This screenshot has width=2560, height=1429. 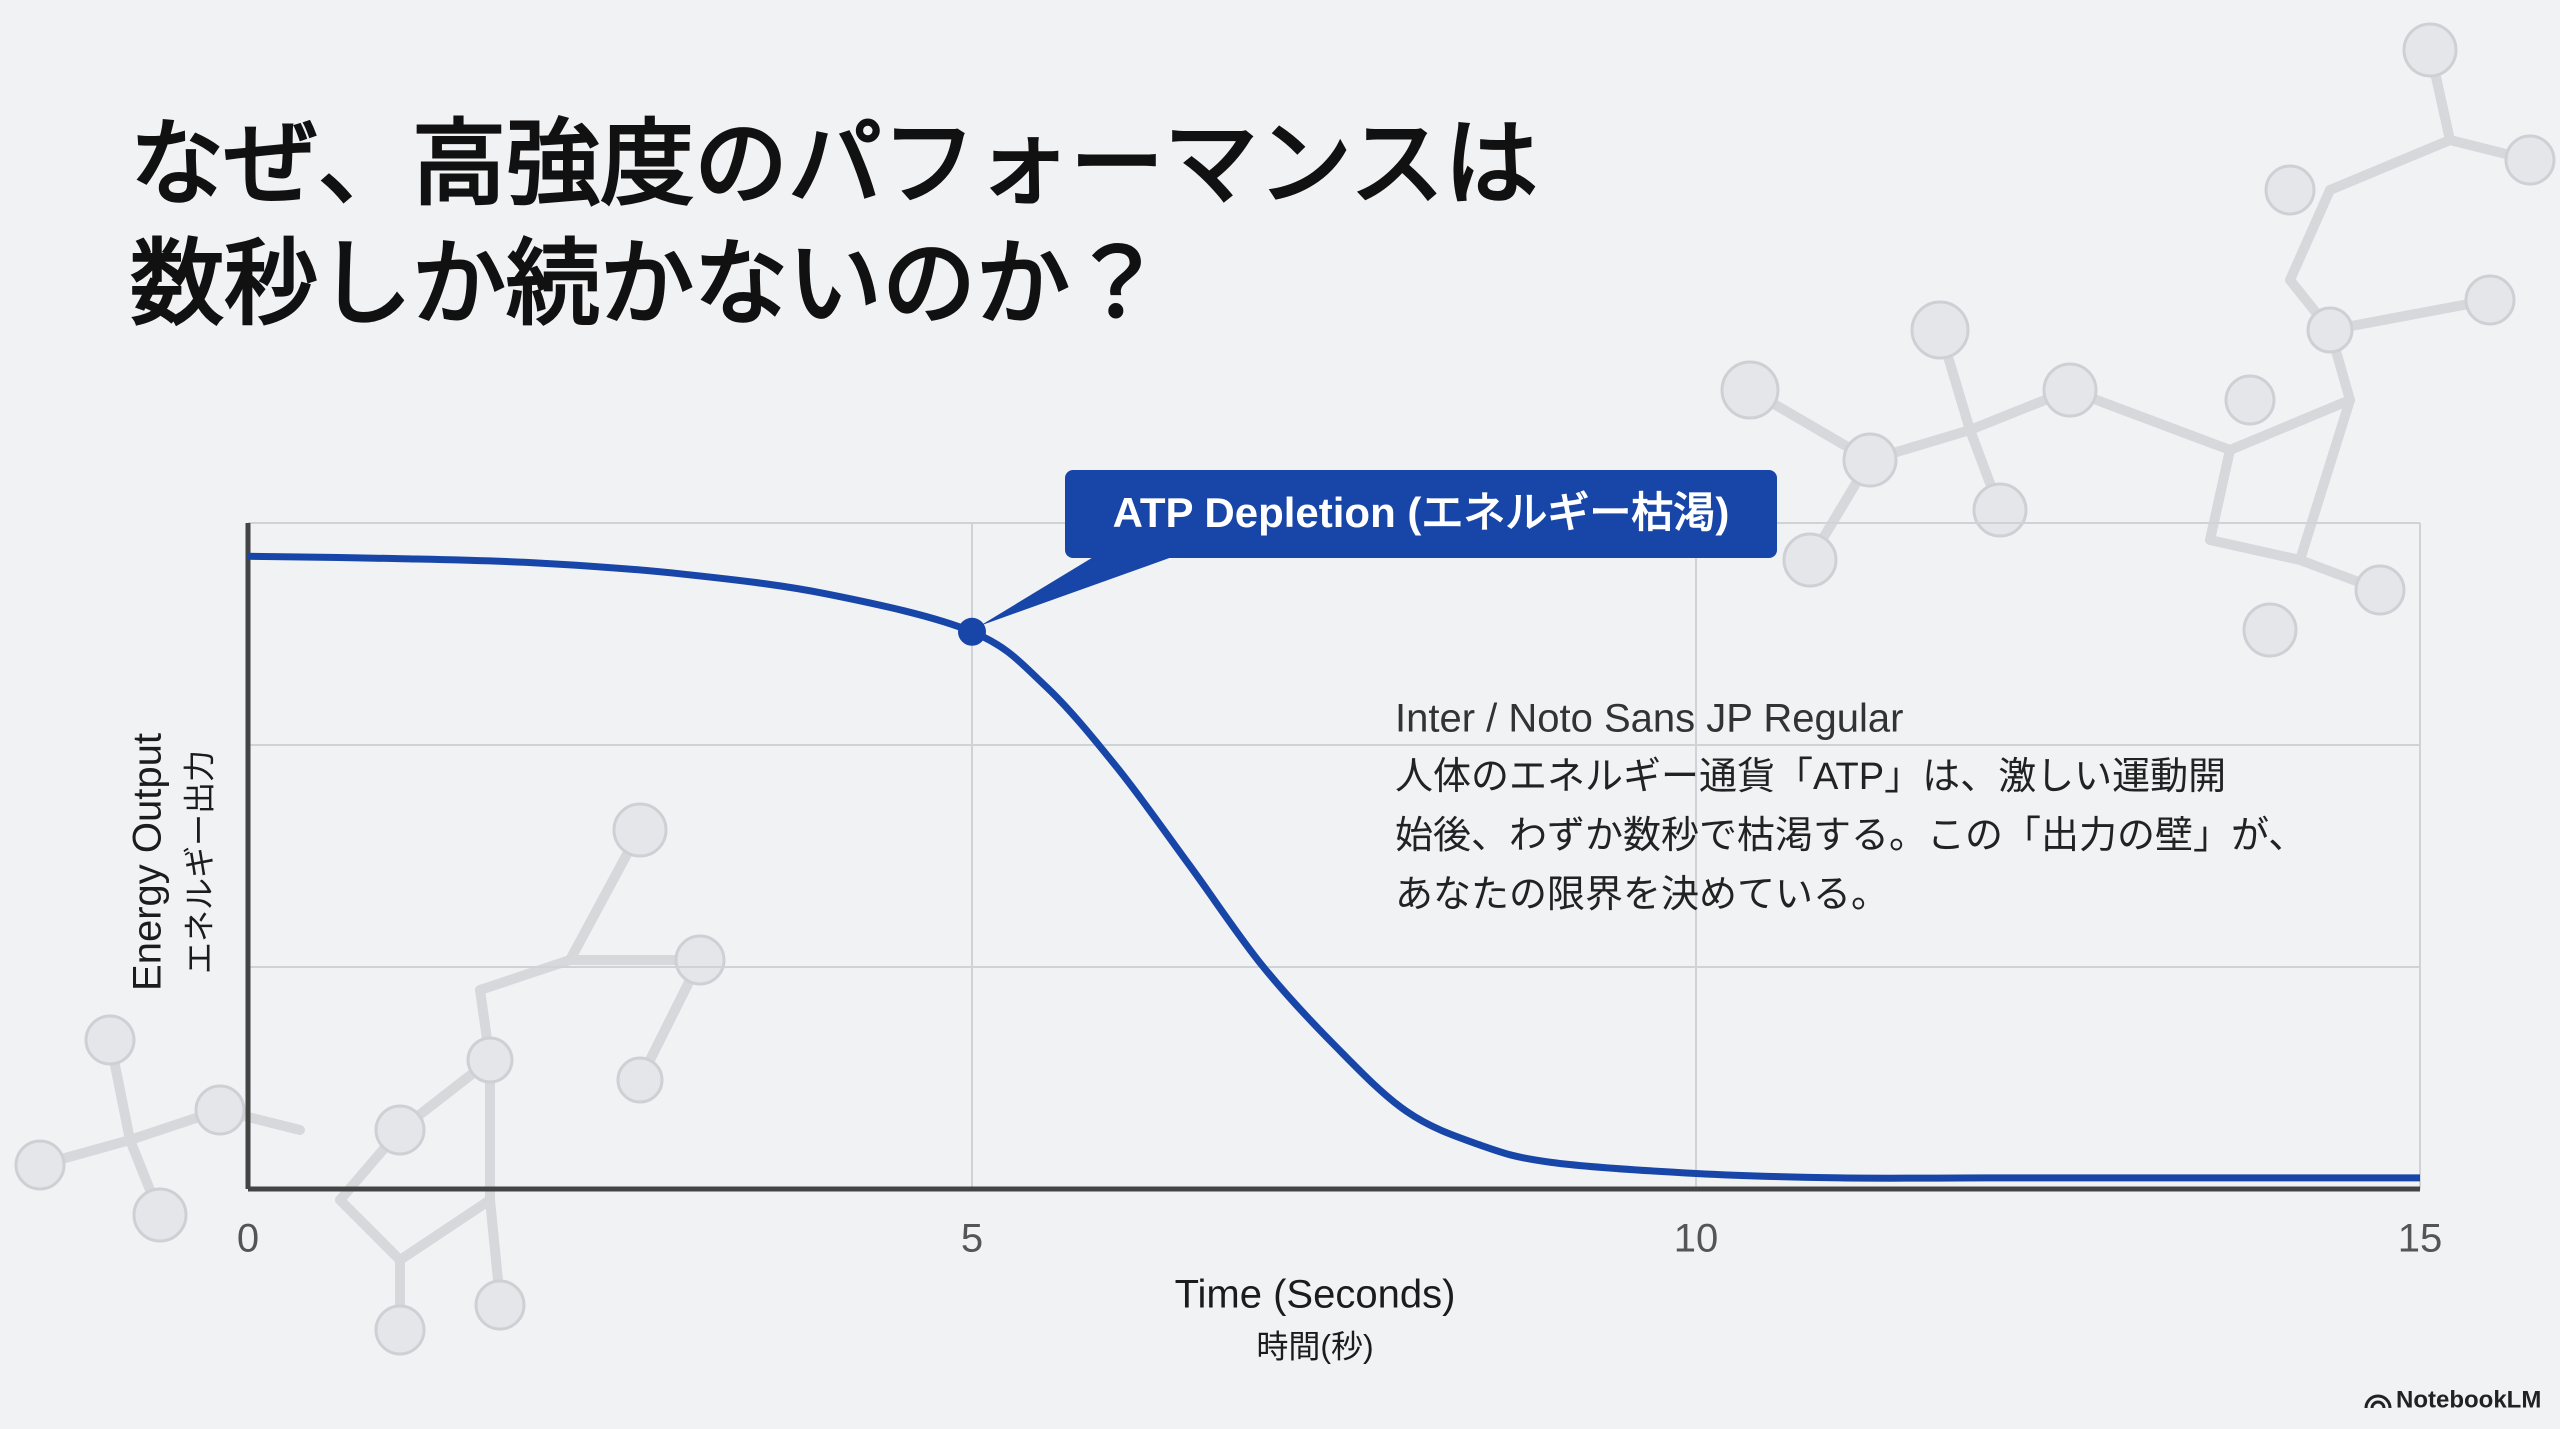 What do you see at coordinates (148, 862) in the screenshot?
I see `y-axis-label: Energy Output` at bounding box center [148, 862].